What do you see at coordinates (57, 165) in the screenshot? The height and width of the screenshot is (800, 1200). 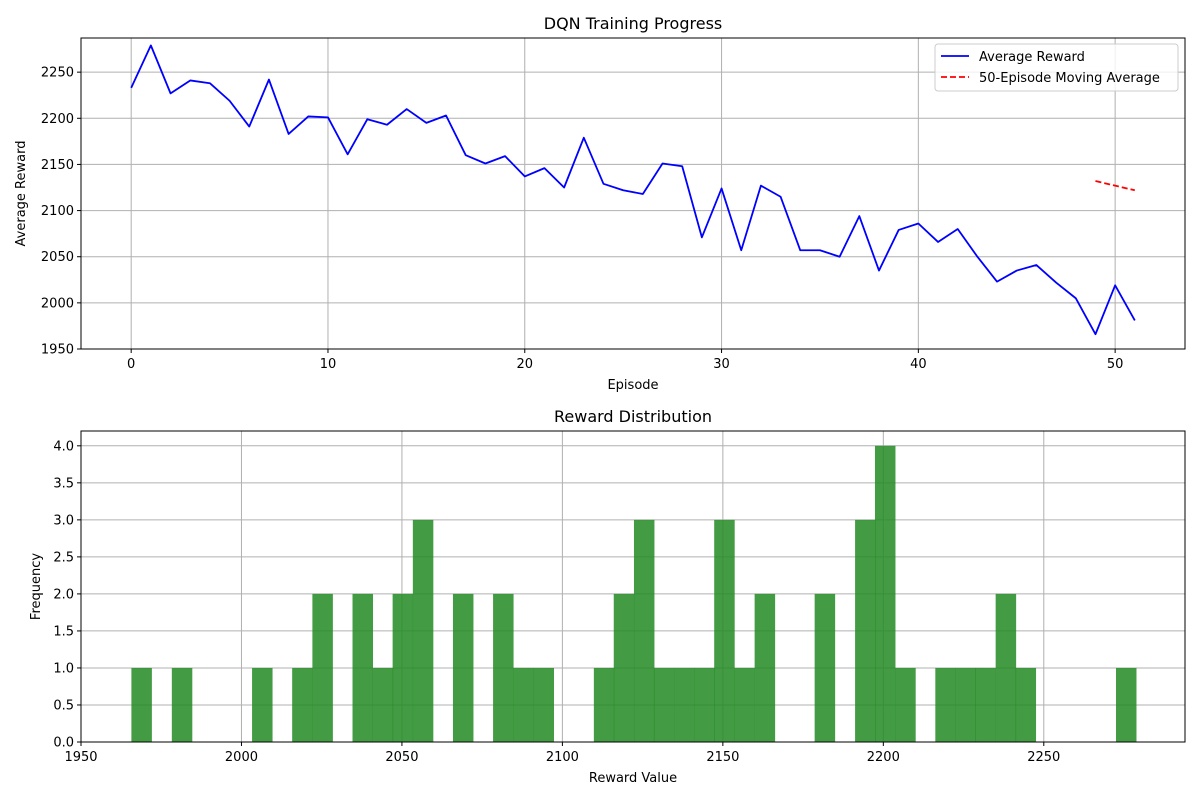 I see `y-tick-label: 2150` at bounding box center [57, 165].